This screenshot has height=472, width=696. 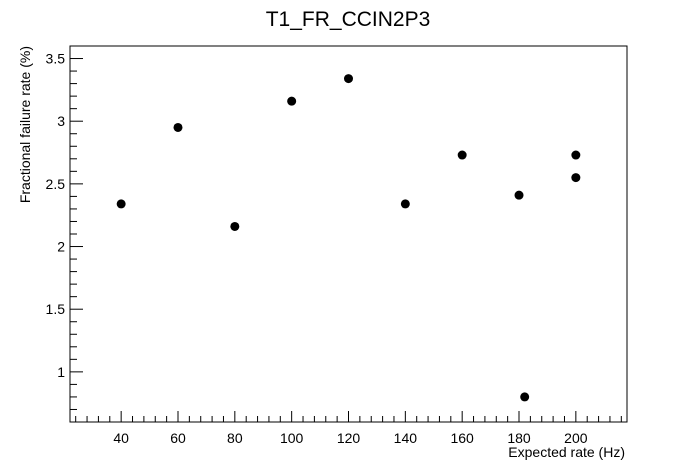 I want to click on y-axis: 1 1.5 2 2.5 3 3.5, so click(x=64, y=234).